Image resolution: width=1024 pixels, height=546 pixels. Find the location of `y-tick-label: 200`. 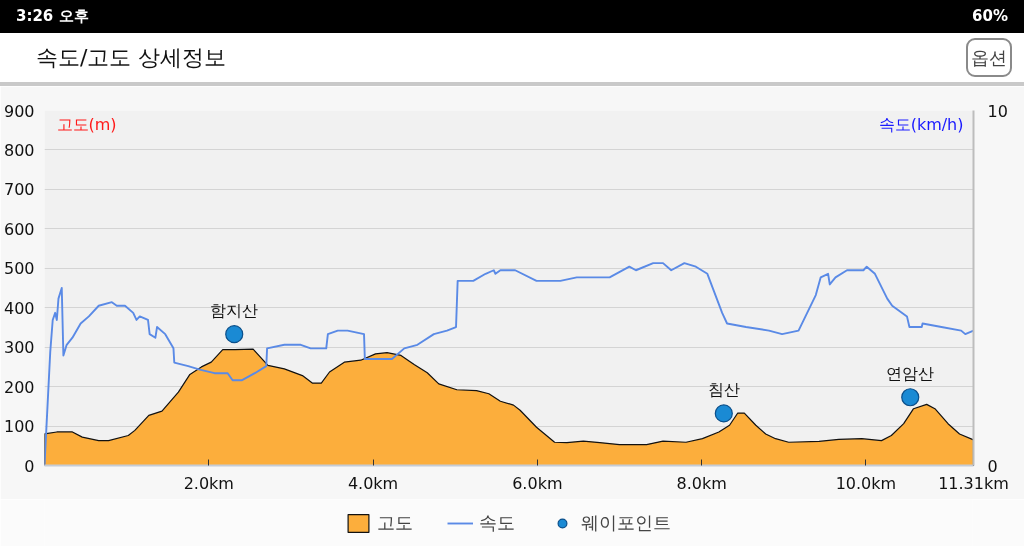

y-tick-label: 200 is located at coordinates (19, 387).